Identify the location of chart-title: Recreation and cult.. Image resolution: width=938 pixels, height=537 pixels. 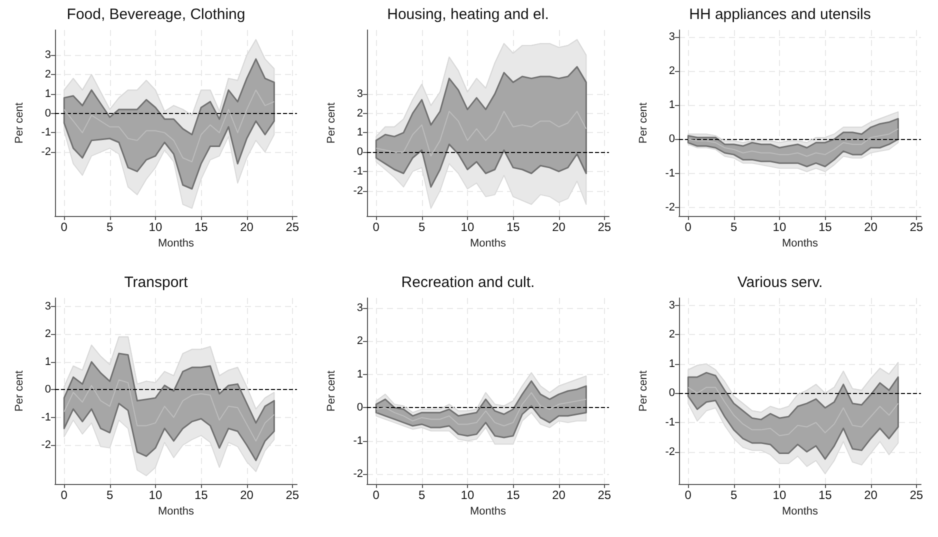
(468, 282).